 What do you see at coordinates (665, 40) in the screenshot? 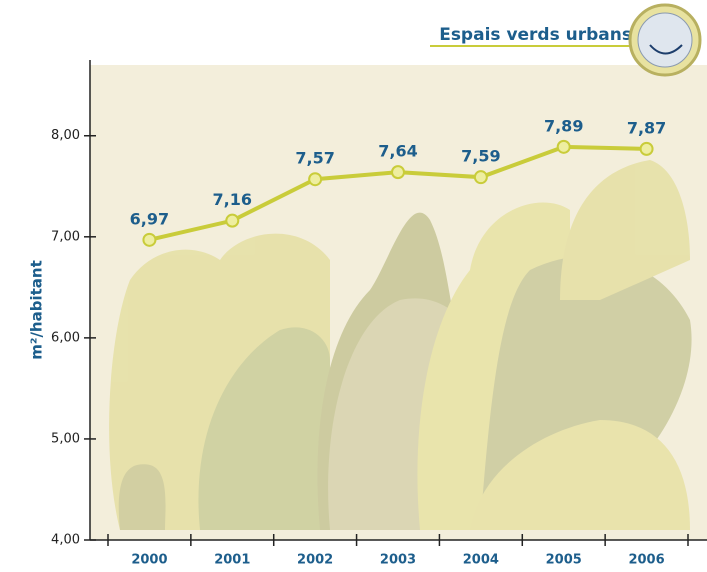
I see `logo` at bounding box center [665, 40].